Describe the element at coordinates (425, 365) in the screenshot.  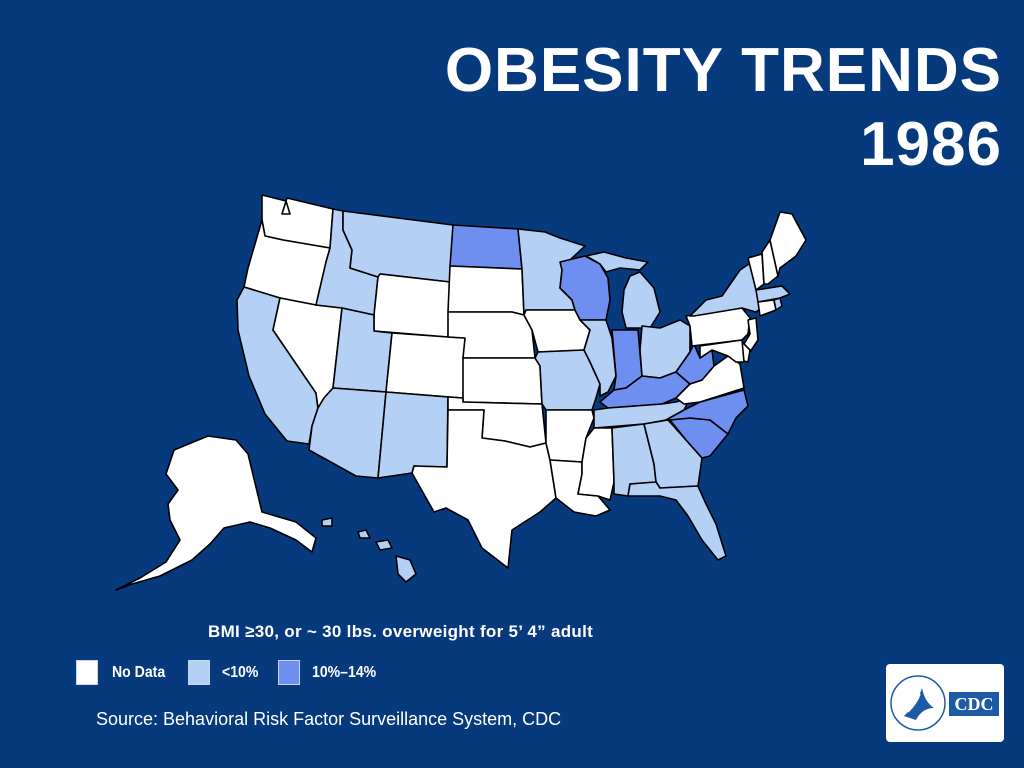
I see `state-CO` at that location.